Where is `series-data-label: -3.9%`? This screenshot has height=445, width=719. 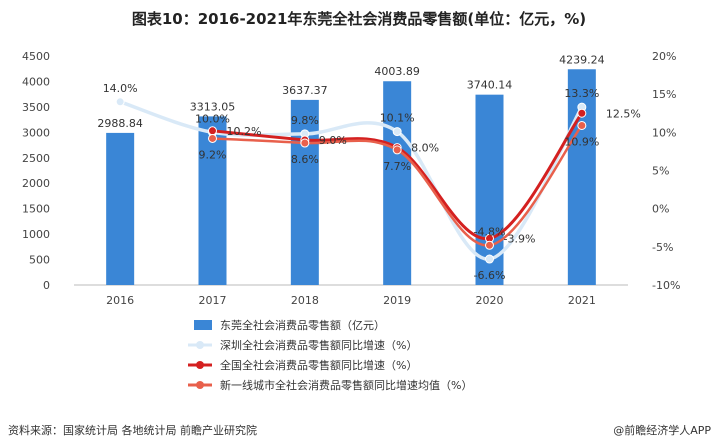
series-data-label: -3.9% is located at coordinates (520, 238).